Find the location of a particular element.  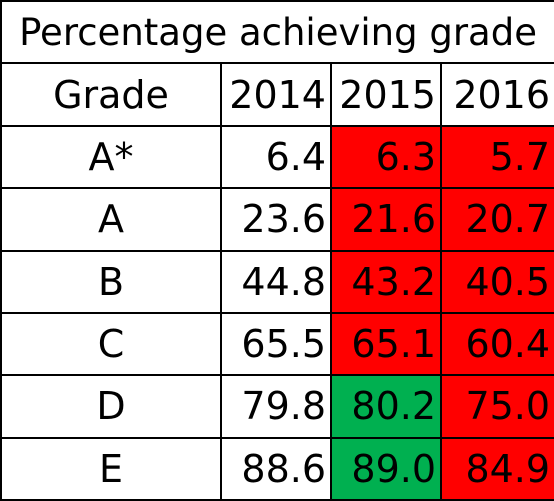

table-title: Percentage achieving grade is located at coordinates (277, 32).